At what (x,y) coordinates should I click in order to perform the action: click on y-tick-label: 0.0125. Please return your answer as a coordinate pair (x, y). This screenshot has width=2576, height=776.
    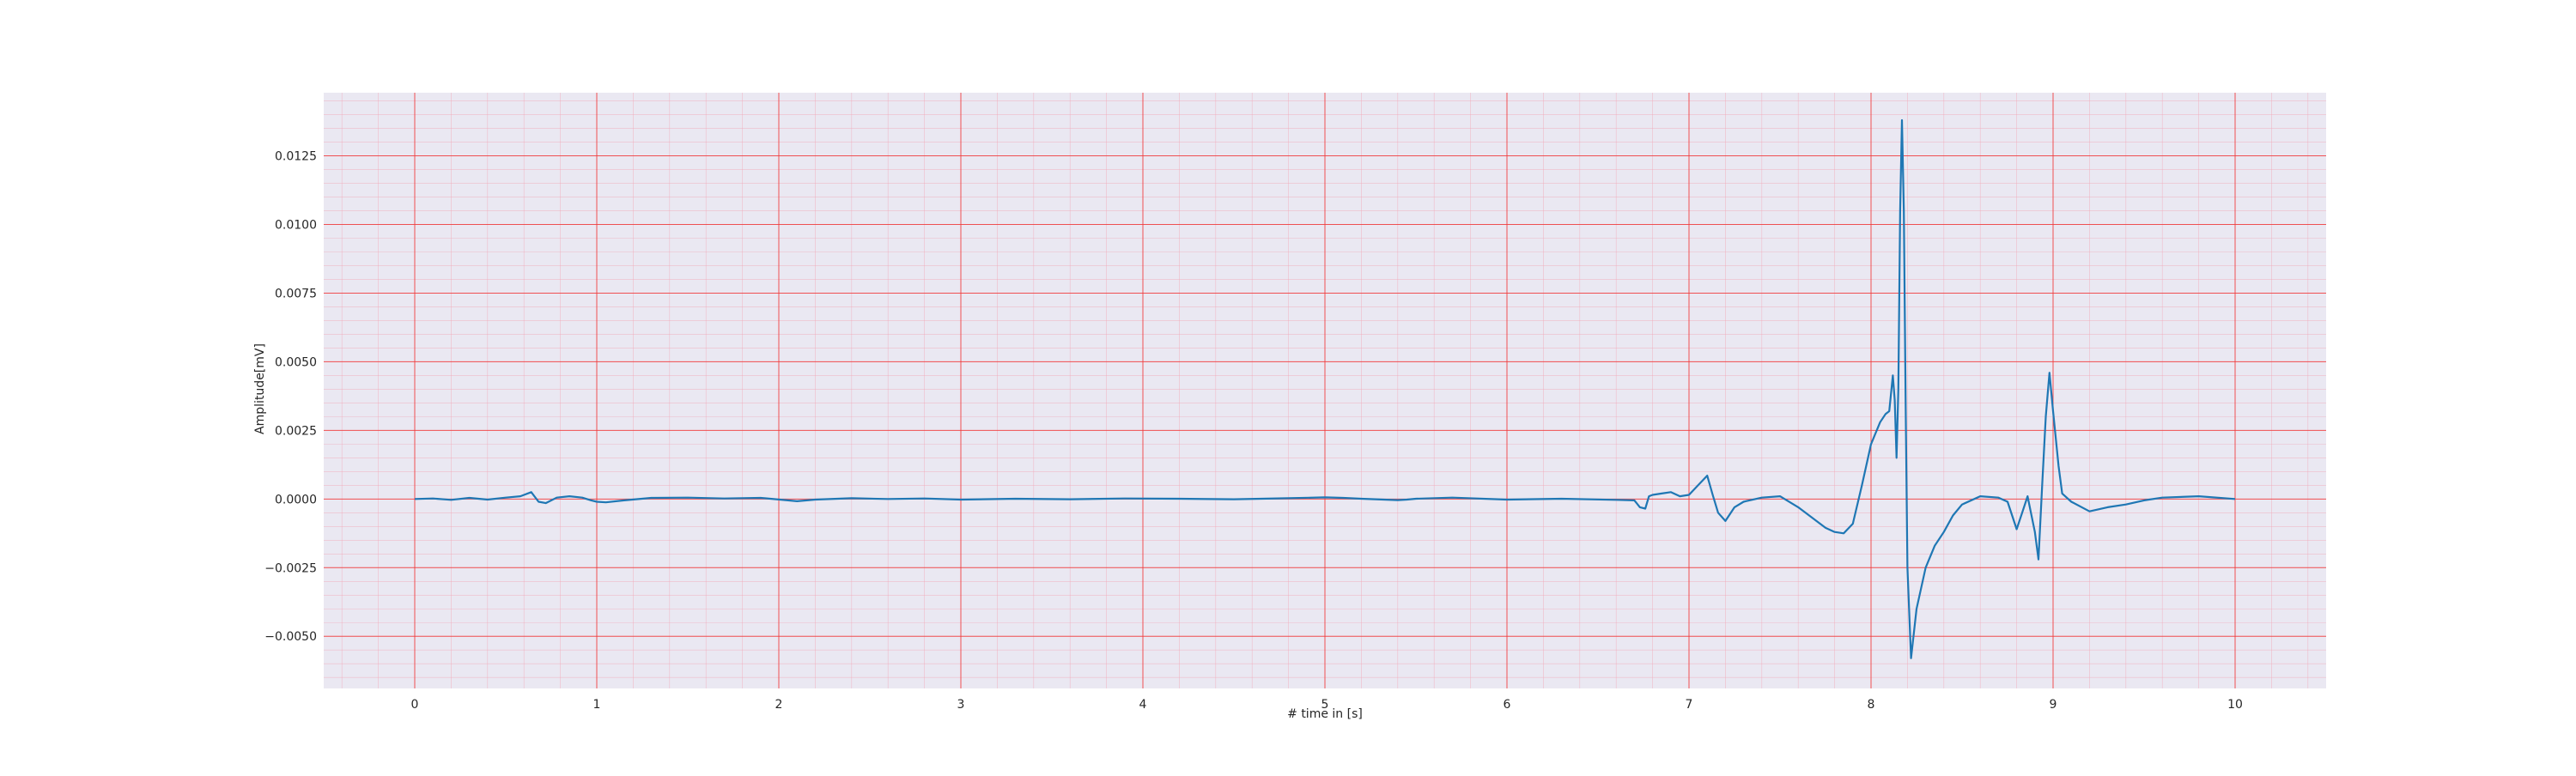
    Looking at the image, I should click on (296, 157).